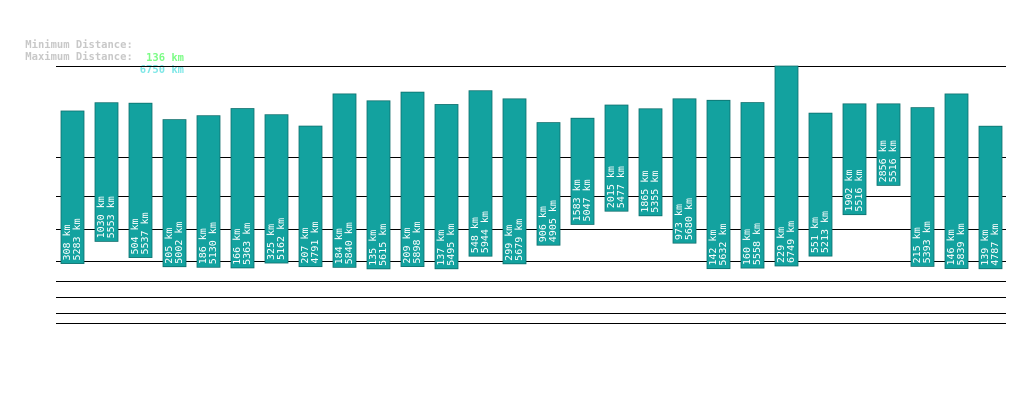 The width and height of the screenshot is (1019, 402). Describe the element at coordinates (995, 245) in the screenshot. I see `bar-max-label-28: 4787 km` at that location.